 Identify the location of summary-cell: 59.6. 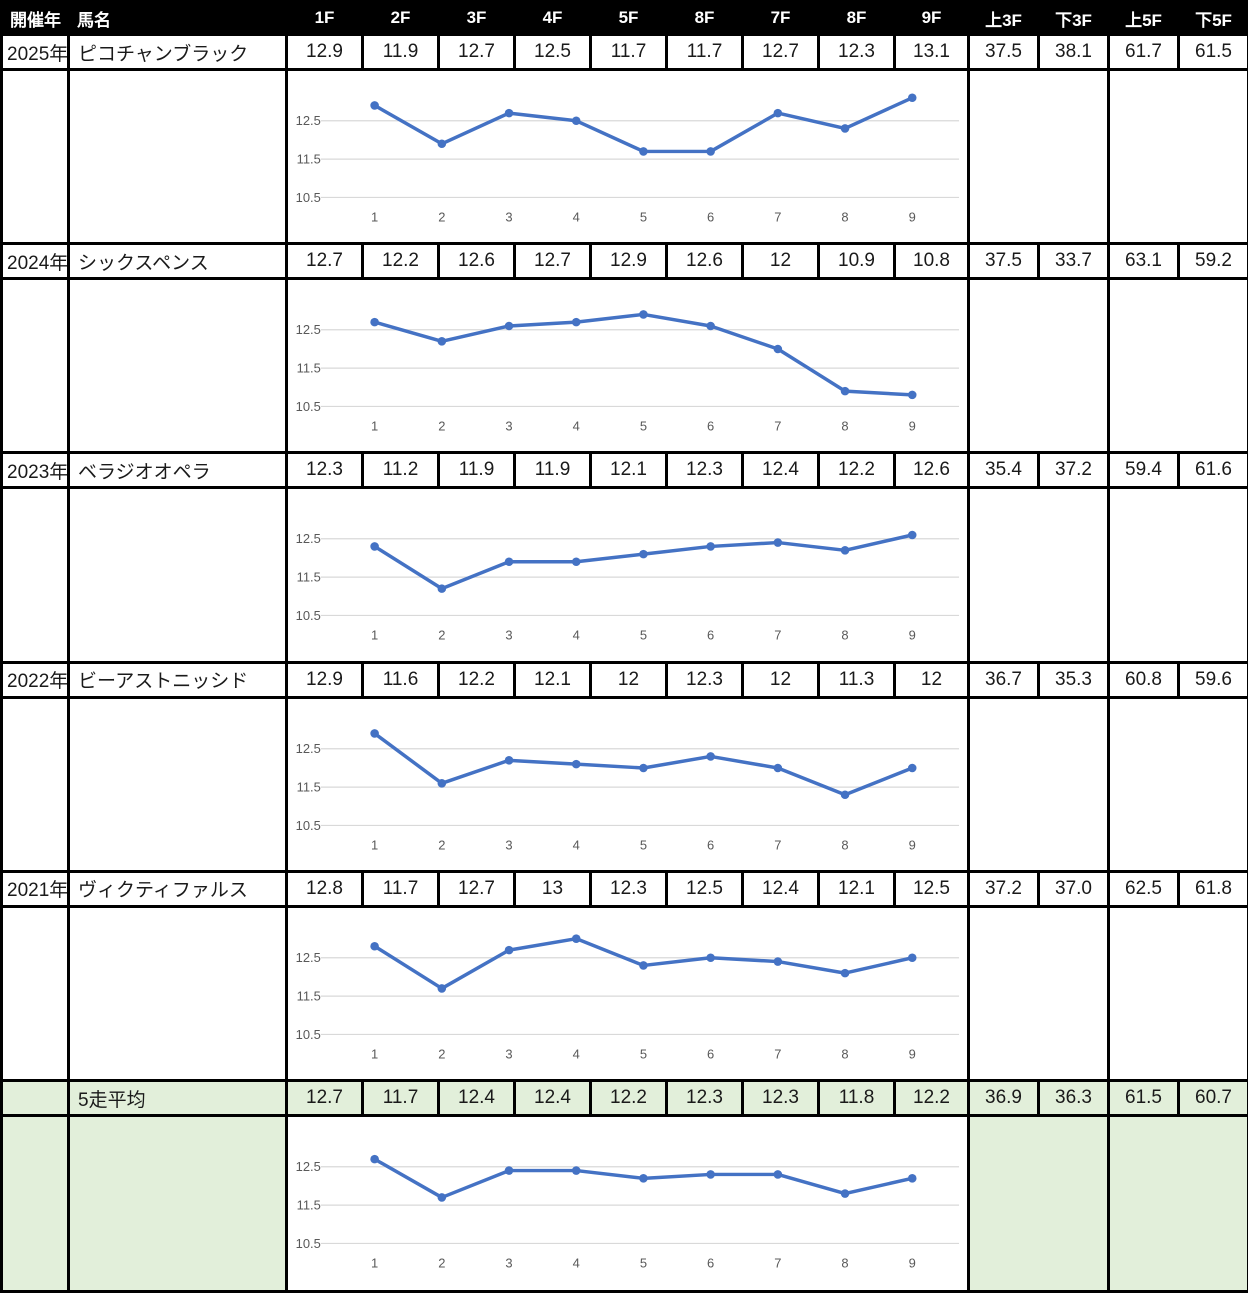
(1213, 679).